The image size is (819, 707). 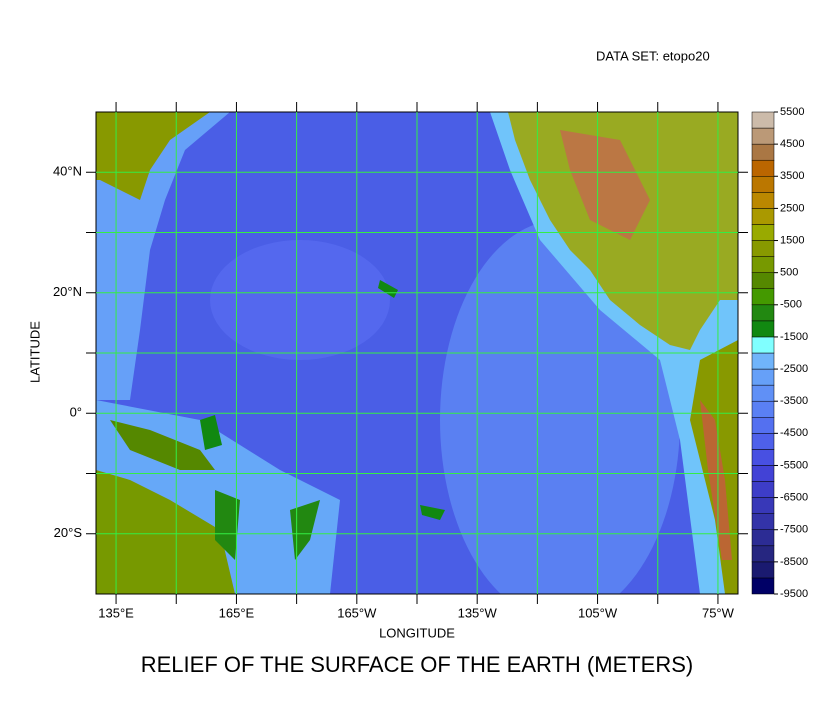 What do you see at coordinates (653, 55) in the screenshot?
I see `dataset-label: DATA SET: etopo20` at bounding box center [653, 55].